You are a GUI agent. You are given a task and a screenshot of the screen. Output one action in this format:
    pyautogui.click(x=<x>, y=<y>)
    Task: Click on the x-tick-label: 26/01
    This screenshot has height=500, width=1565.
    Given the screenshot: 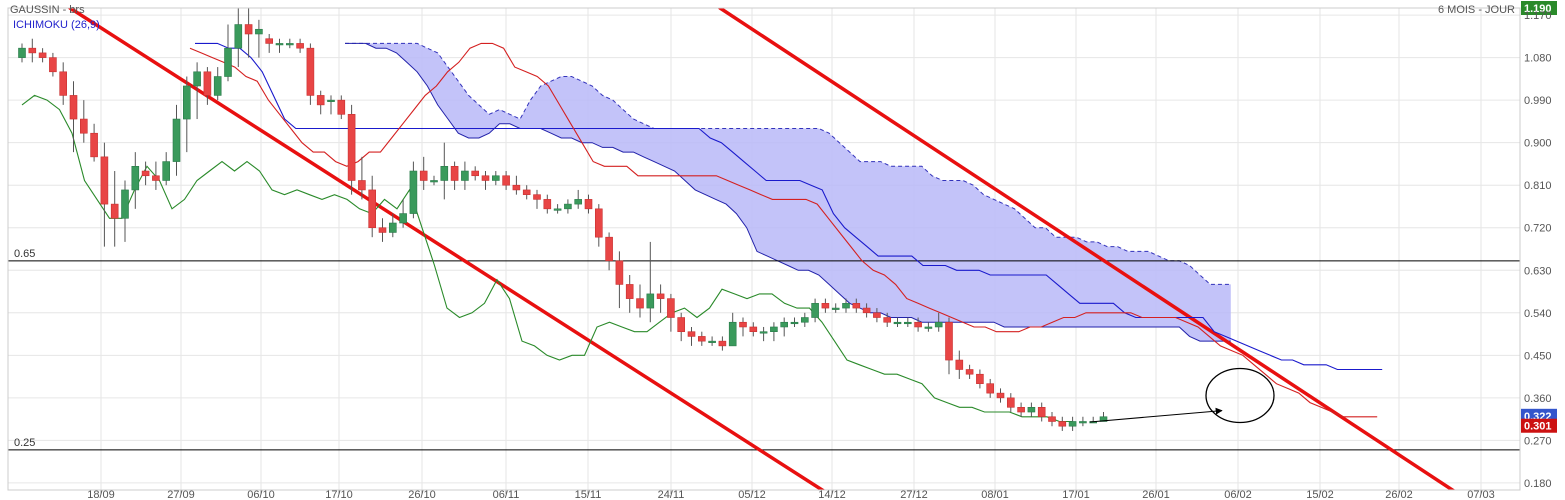 What is the action you would take?
    pyautogui.click(x=1156, y=494)
    